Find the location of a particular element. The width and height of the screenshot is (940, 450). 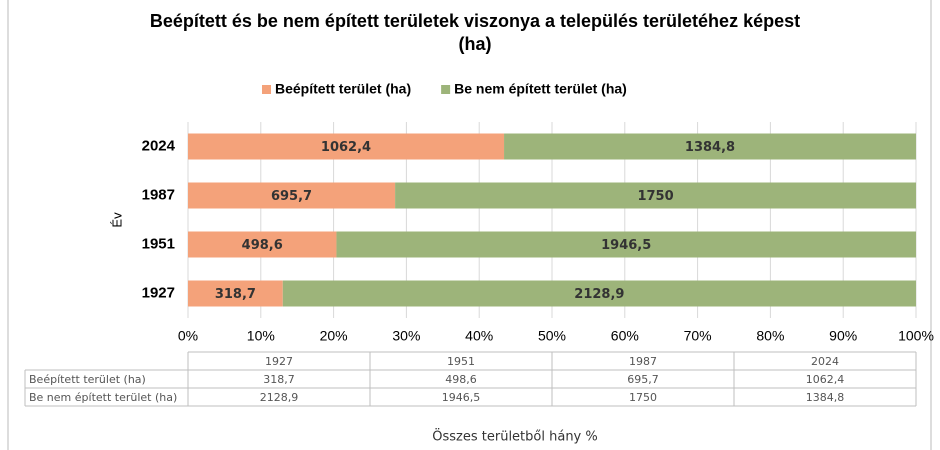

x-tick-label: 80% is located at coordinates (770, 336).